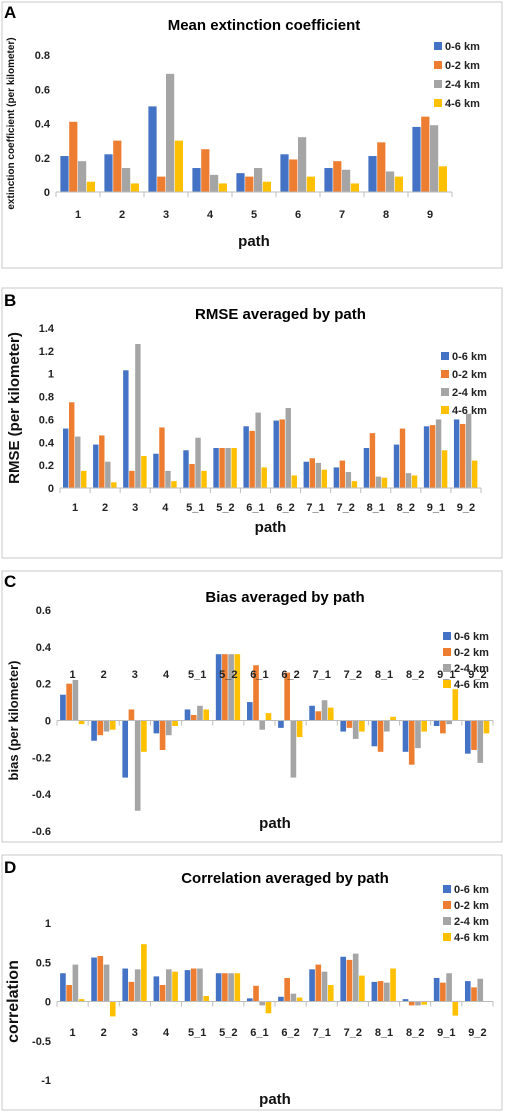 The width and height of the screenshot is (505, 1113). What do you see at coordinates (298, 215) in the screenshot?
I see `x-tick-label: 6` at bounding box center [298, 215].